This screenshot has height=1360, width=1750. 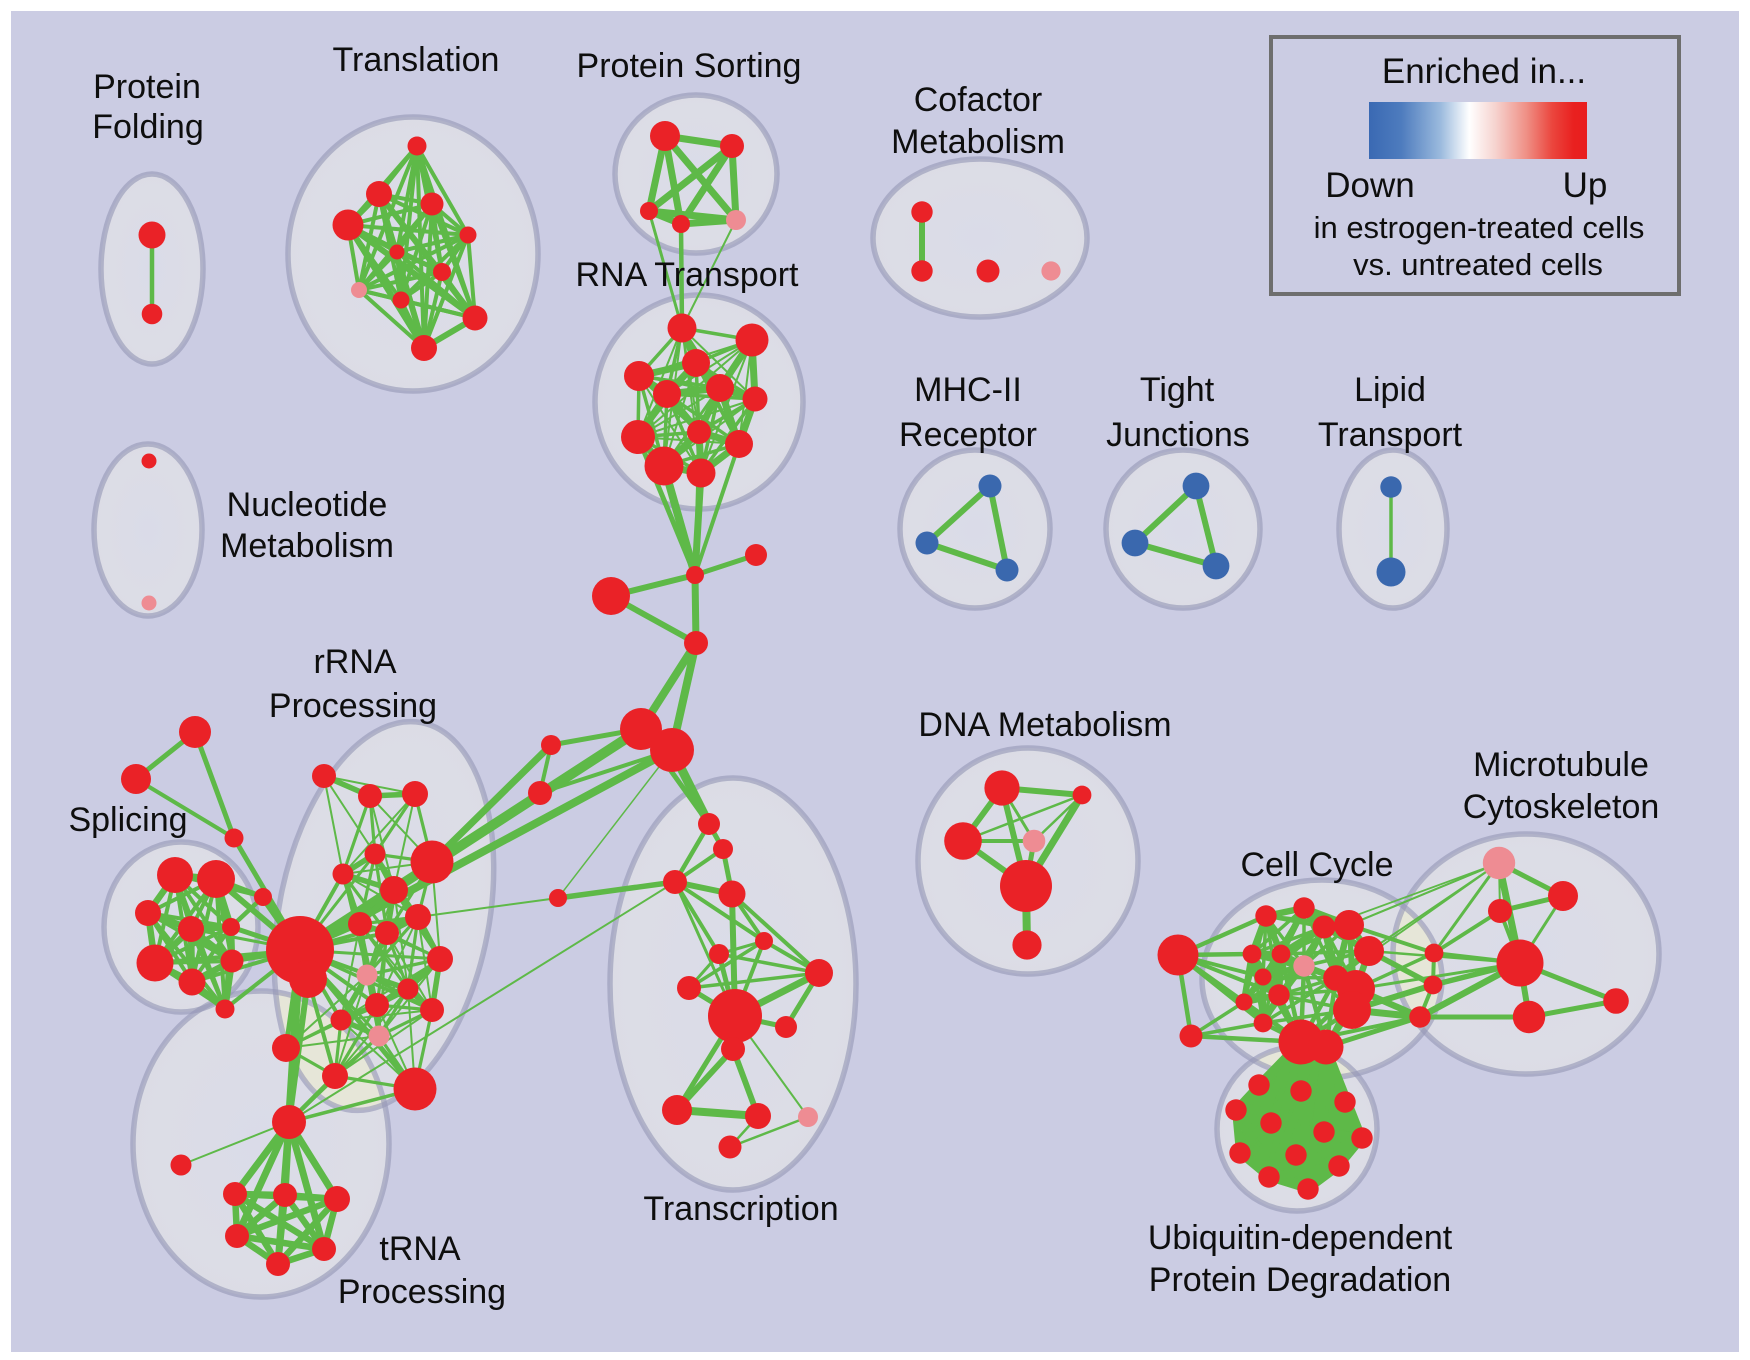 What do you see at coordinates (1561, 807) in the screenshot?
I see `svg-text: Cytoskeleton` at bounding box center [1561, 807].